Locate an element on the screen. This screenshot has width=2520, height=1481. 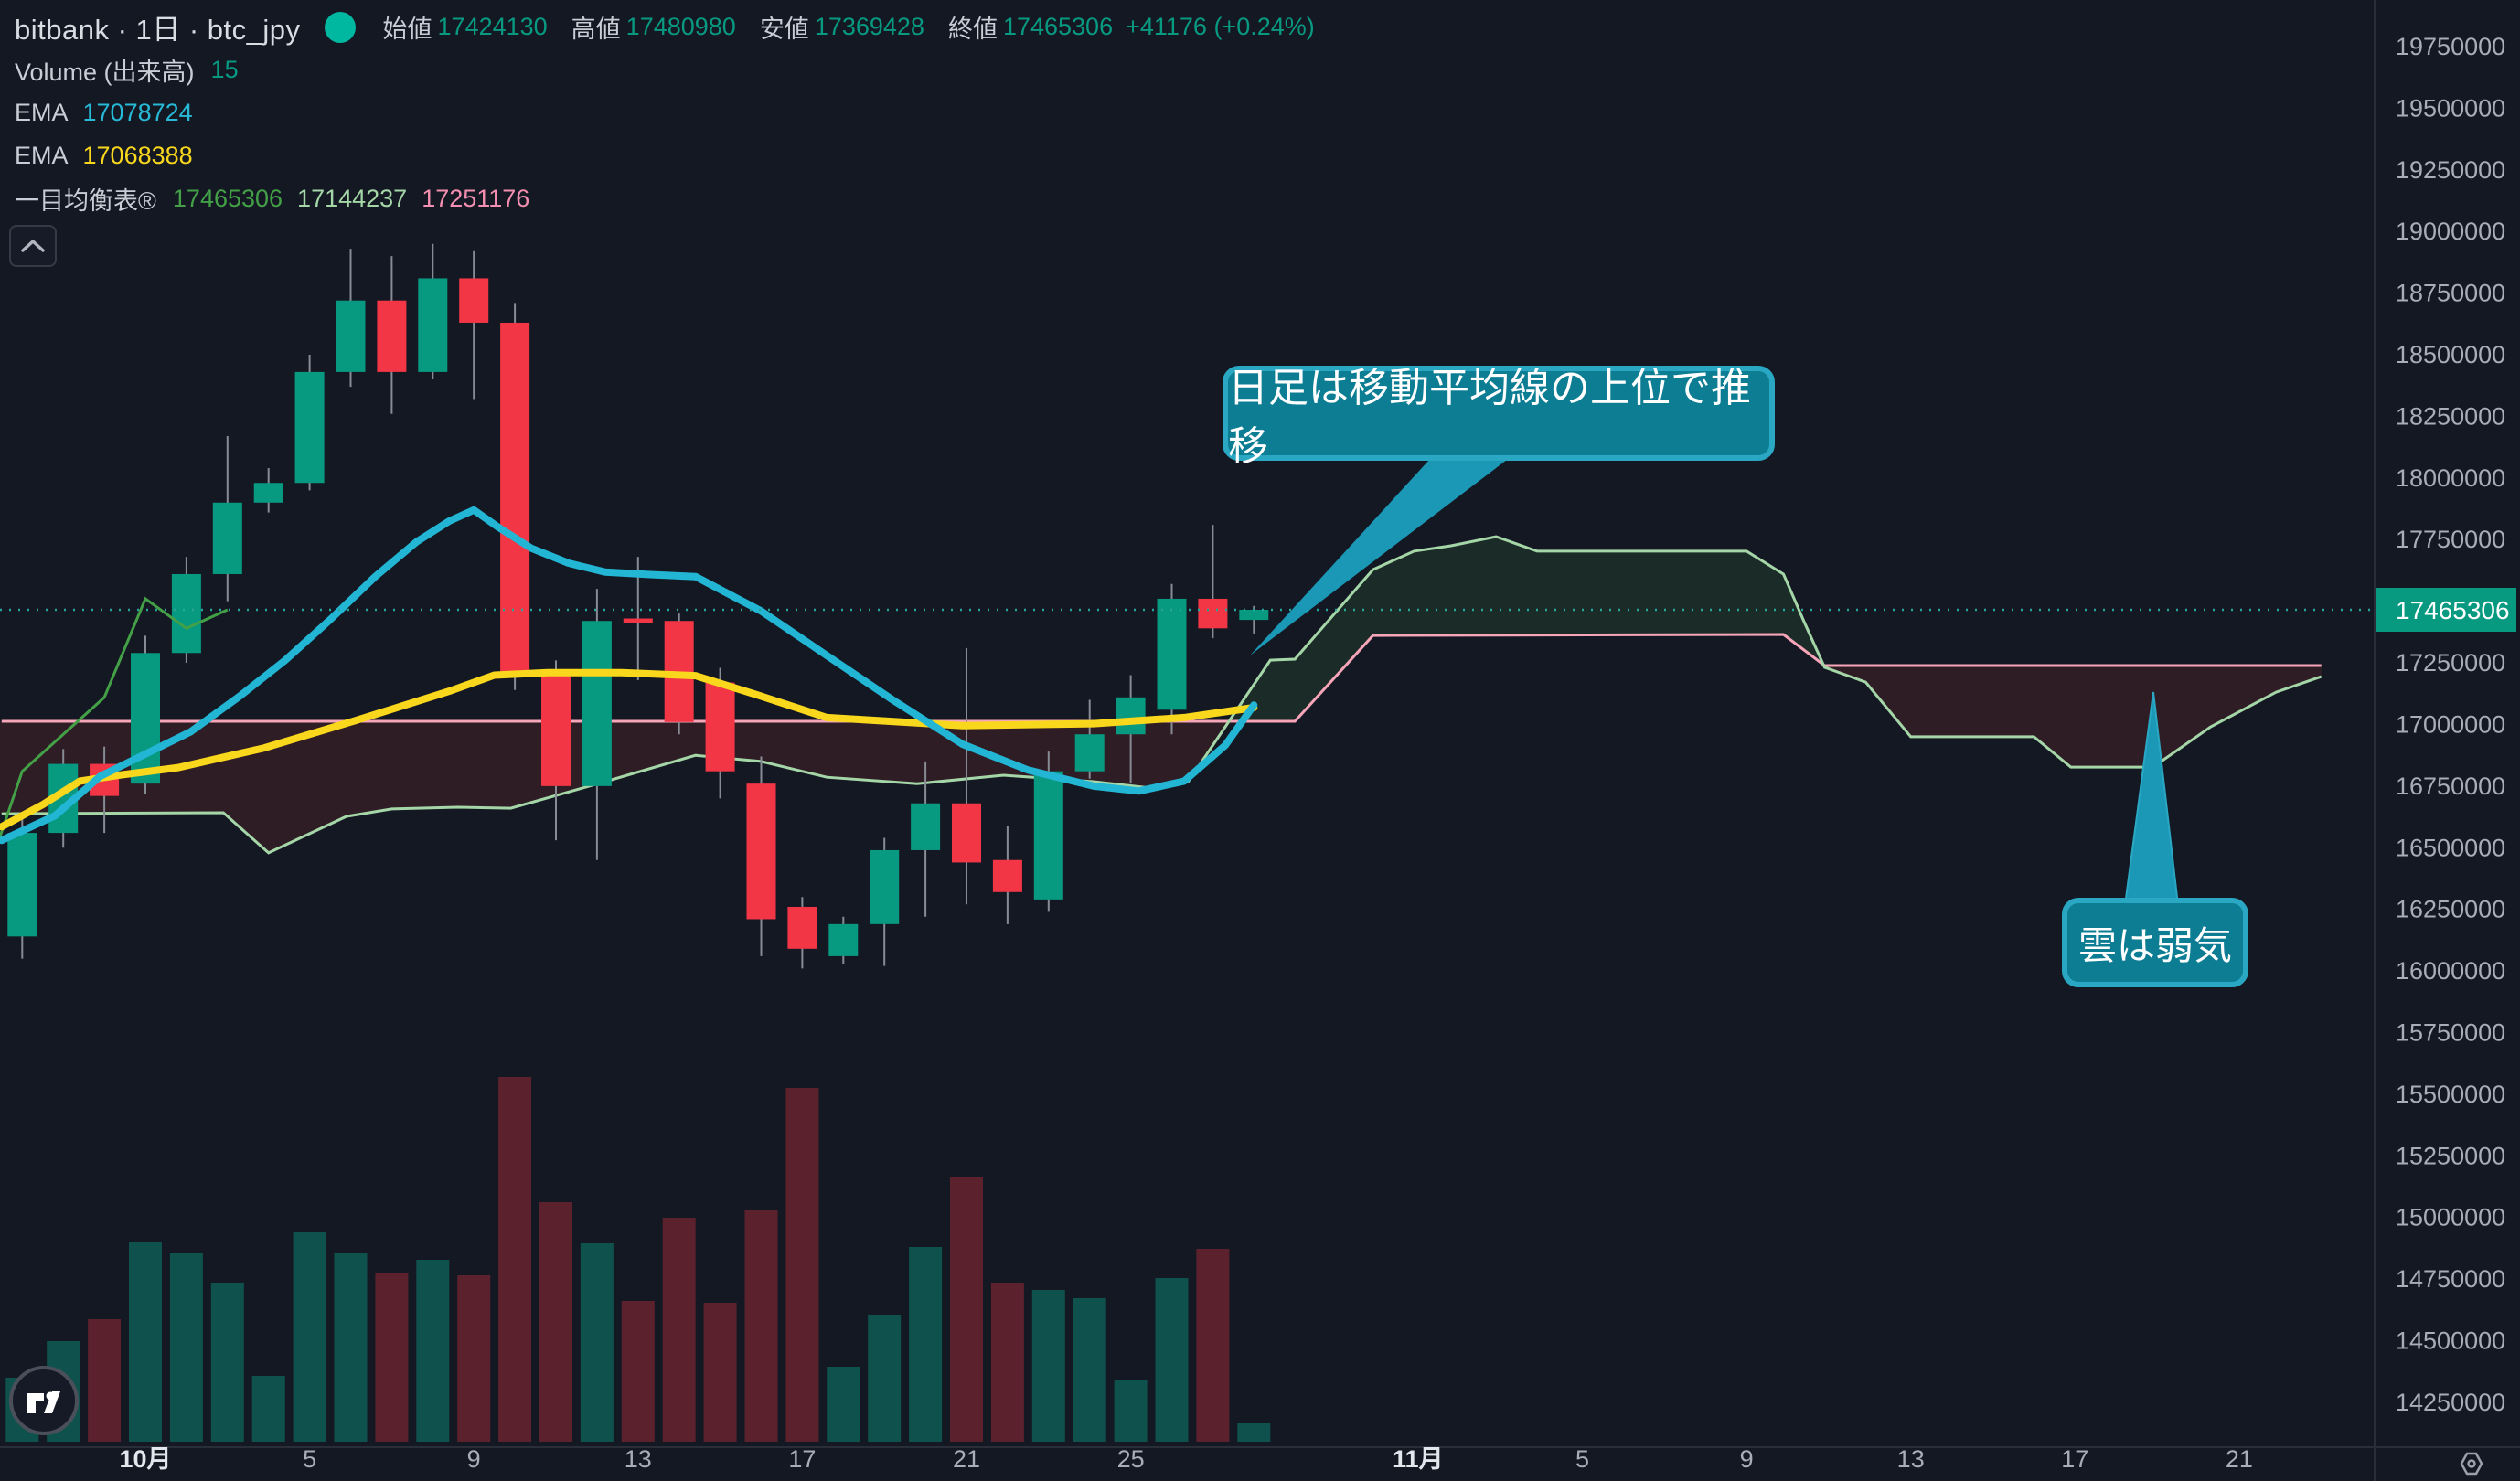
price-axis is located at coordinates (2447, 723).